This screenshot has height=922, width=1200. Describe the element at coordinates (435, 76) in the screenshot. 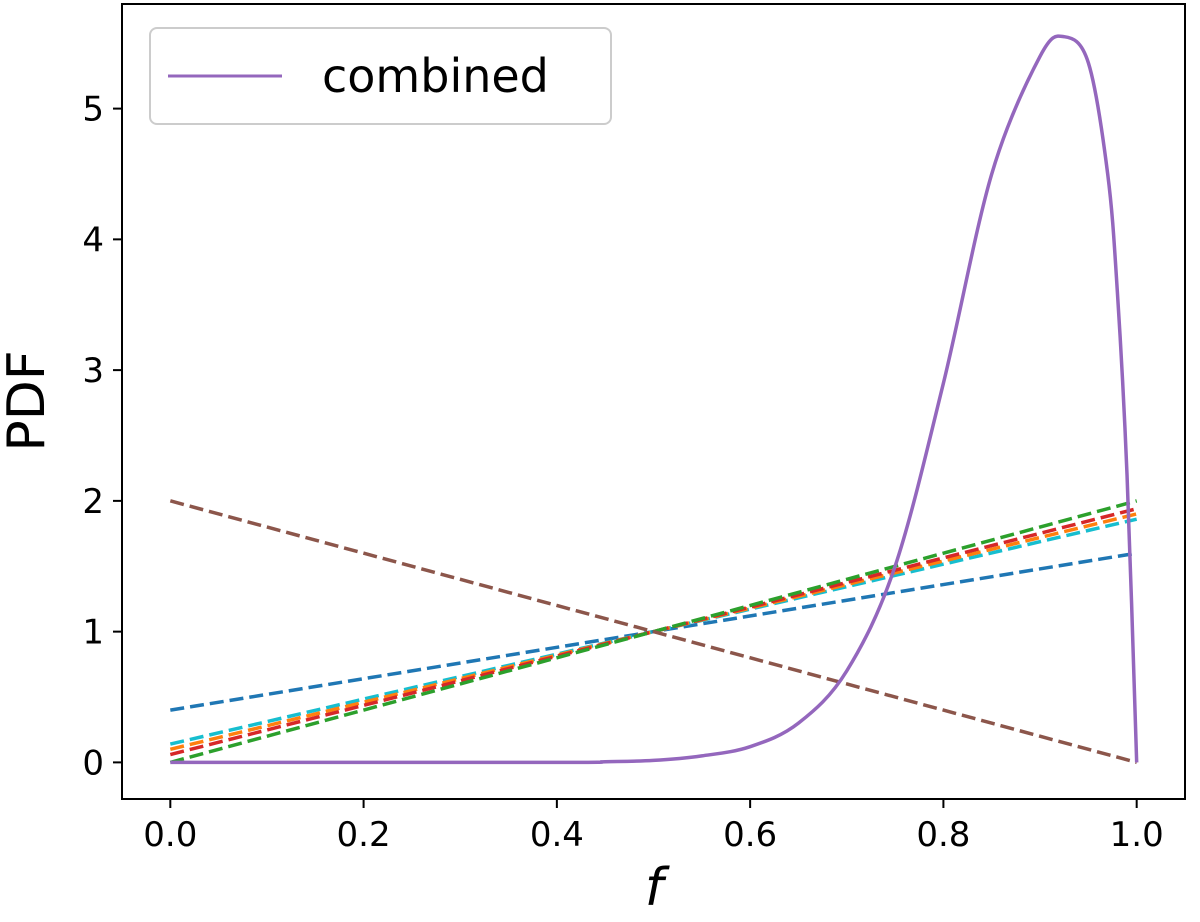

I see `legend-label-combined: combined` at that location.